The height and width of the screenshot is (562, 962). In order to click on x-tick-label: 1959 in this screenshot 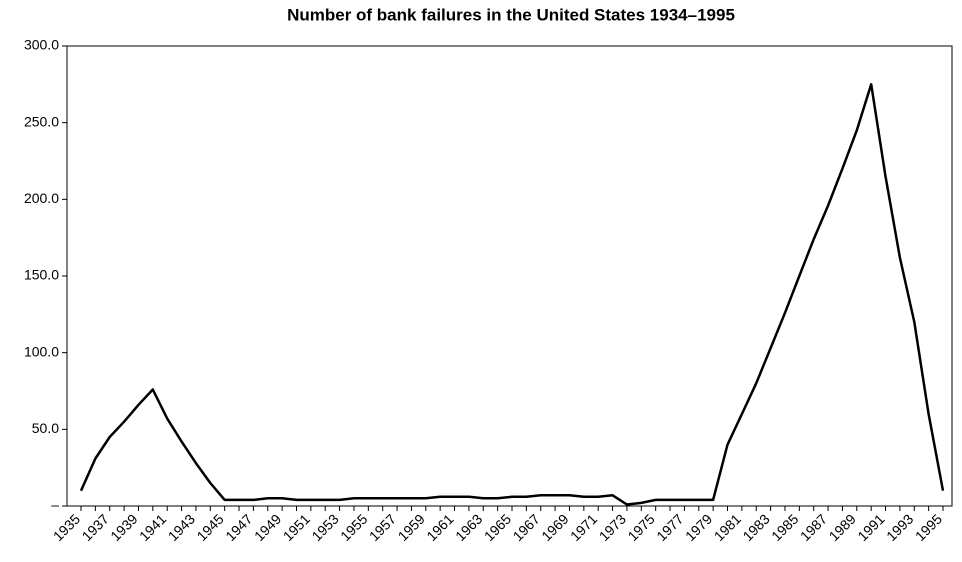, I will do `click(411, 527)`.